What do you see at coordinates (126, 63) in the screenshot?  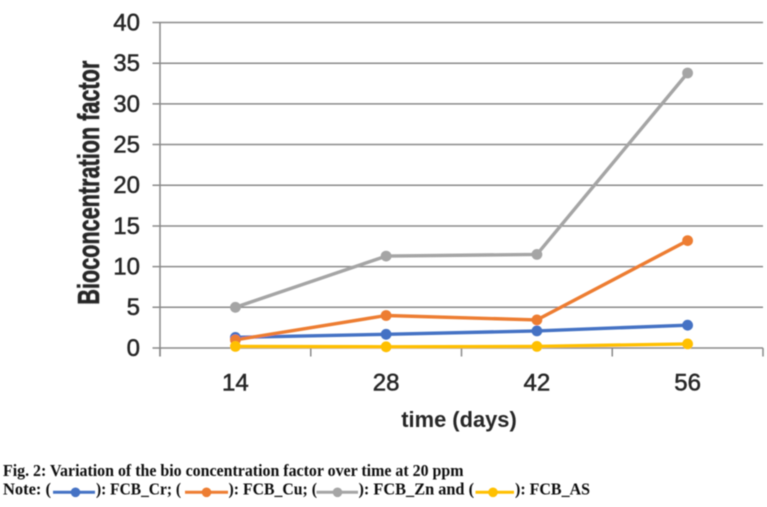 I see `svg-text: 35` at bounding box center [126, 63].